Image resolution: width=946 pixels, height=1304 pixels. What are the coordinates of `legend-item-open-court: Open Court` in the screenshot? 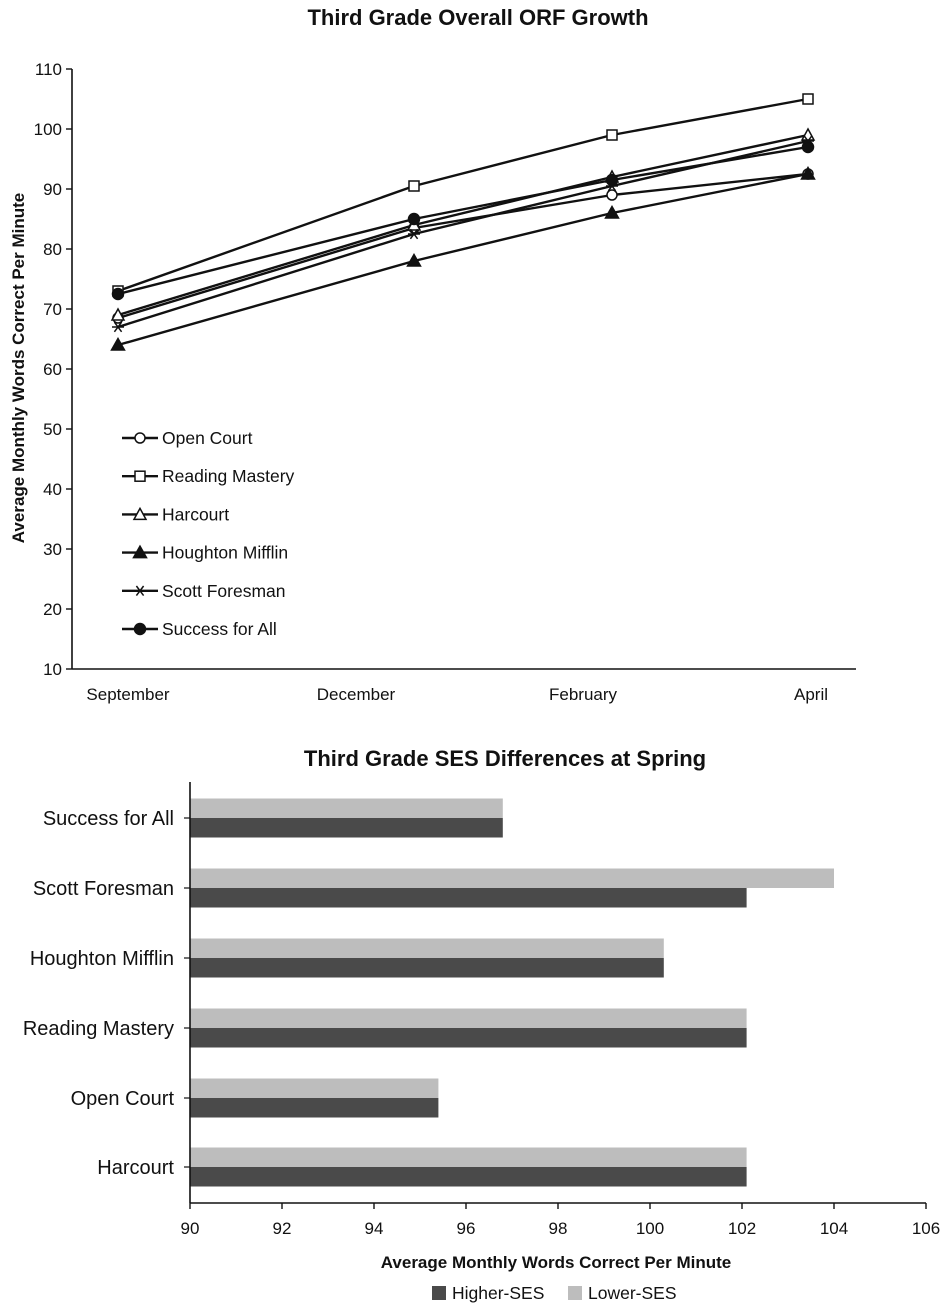 It's located at (187, 438).